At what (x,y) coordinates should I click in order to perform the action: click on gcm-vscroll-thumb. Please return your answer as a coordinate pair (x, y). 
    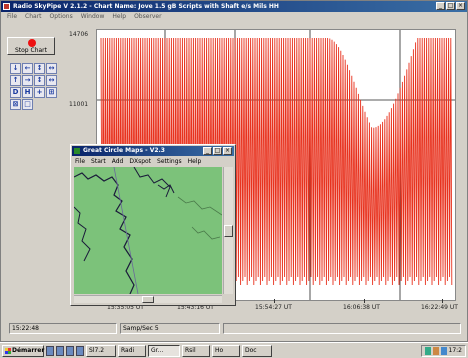
    Looking at the image, I should click on (228, 231).